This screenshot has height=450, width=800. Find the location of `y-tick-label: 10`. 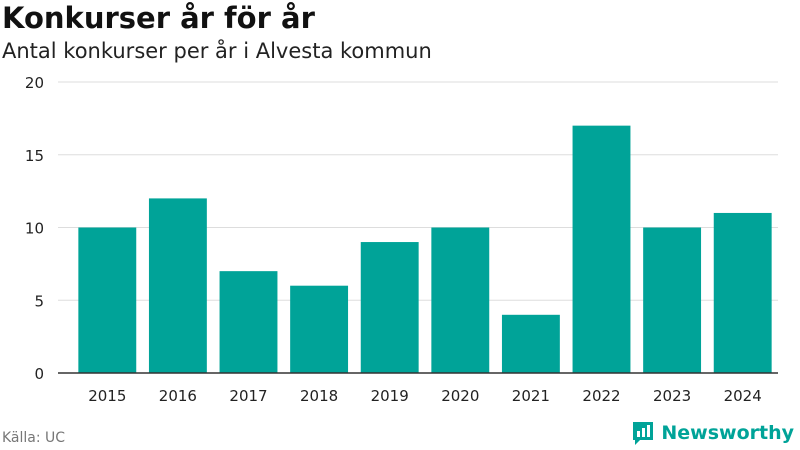

y-tick-label: 10 is located at coordinates (34, 229).